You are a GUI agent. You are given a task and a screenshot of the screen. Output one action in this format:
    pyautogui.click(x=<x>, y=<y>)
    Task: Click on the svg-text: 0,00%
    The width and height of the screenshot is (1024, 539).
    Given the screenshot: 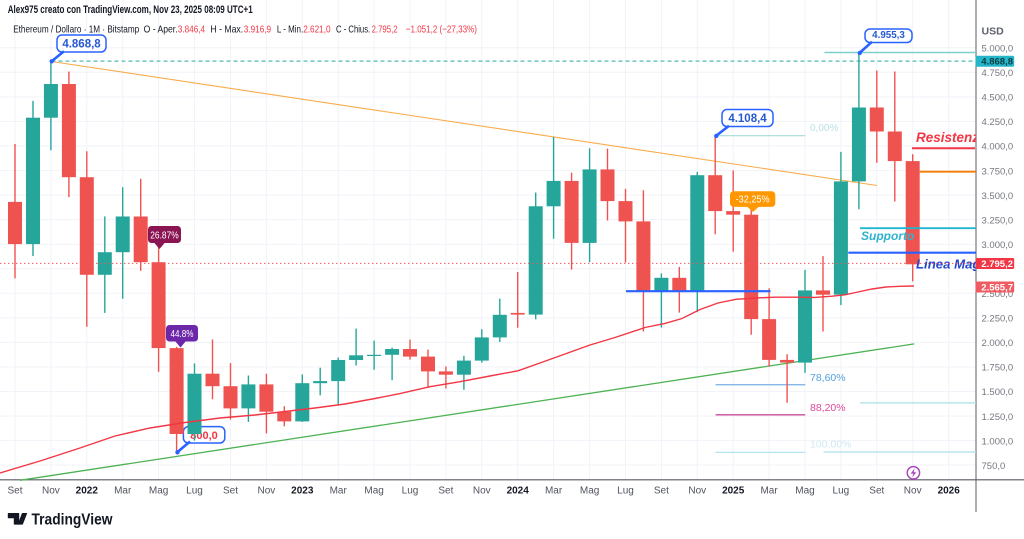 What is the action you would take?
    pyautogui.click(x=824, y=128)
    